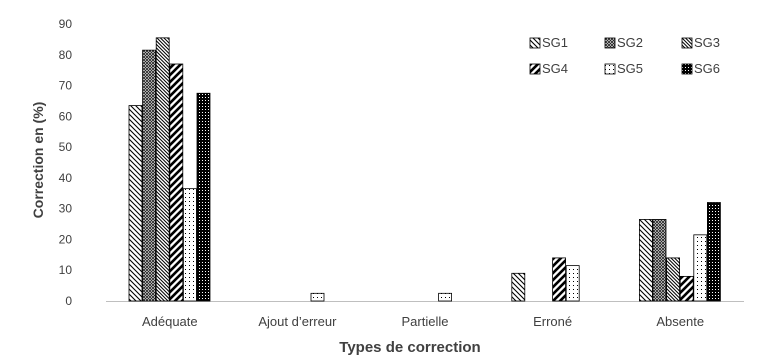  Describe the element at coordinates (624, 55) in the screenshot. I see `legend: SG1 SG2 SG3 SG4 SG5 SG6` at that location.